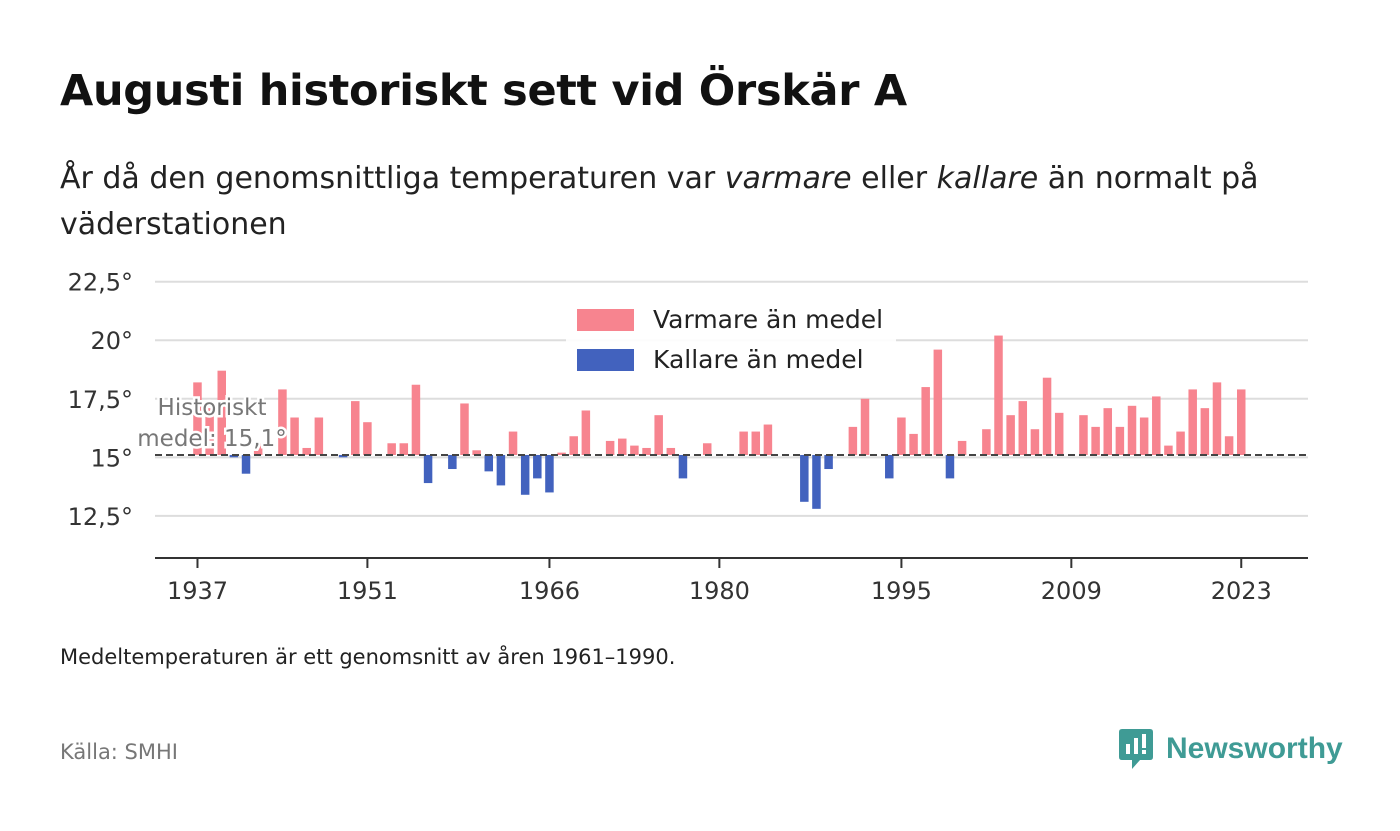 The height and width of the screenshot is (831, 1400). Describe the element at coordinates (483, 91) in the screenshot. I see `chart-title: Augusti historiskt sett vid Örskär A` at that location.